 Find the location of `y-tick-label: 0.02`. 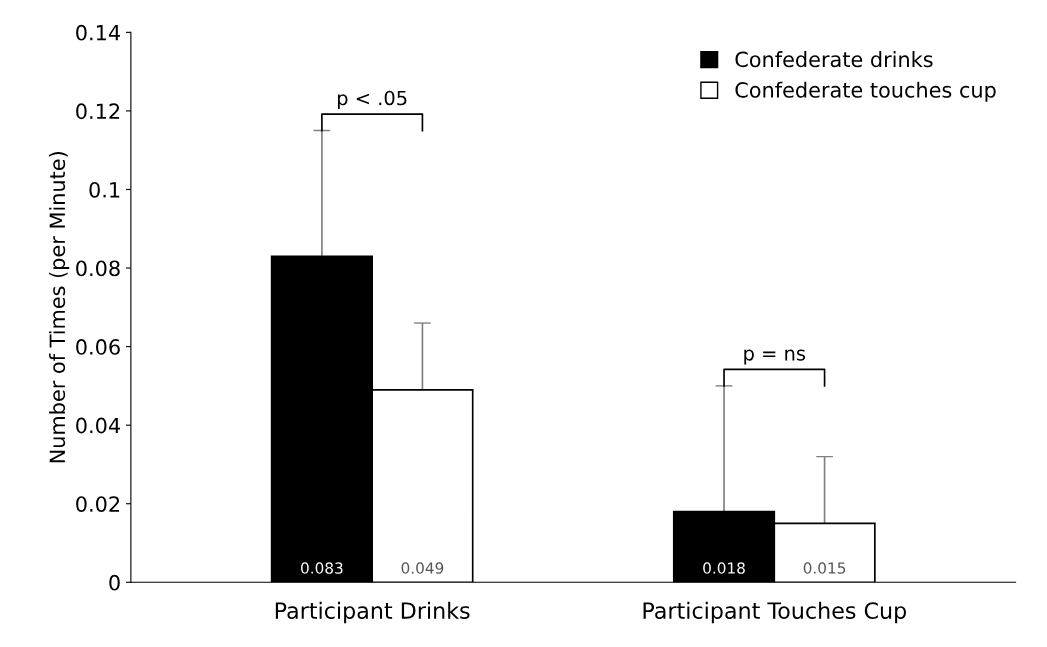

y-tick-label: 0.02 is located at coordinates (98, 504).